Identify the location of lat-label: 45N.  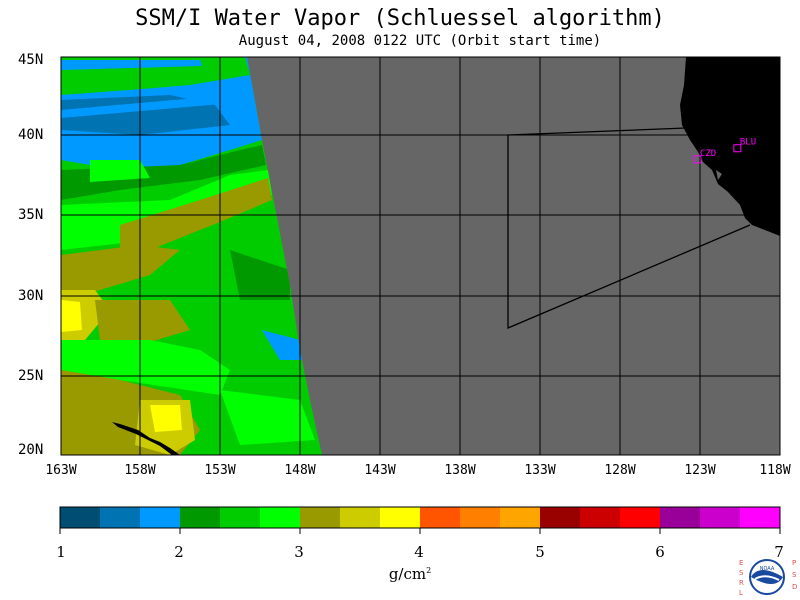
(31, 60).